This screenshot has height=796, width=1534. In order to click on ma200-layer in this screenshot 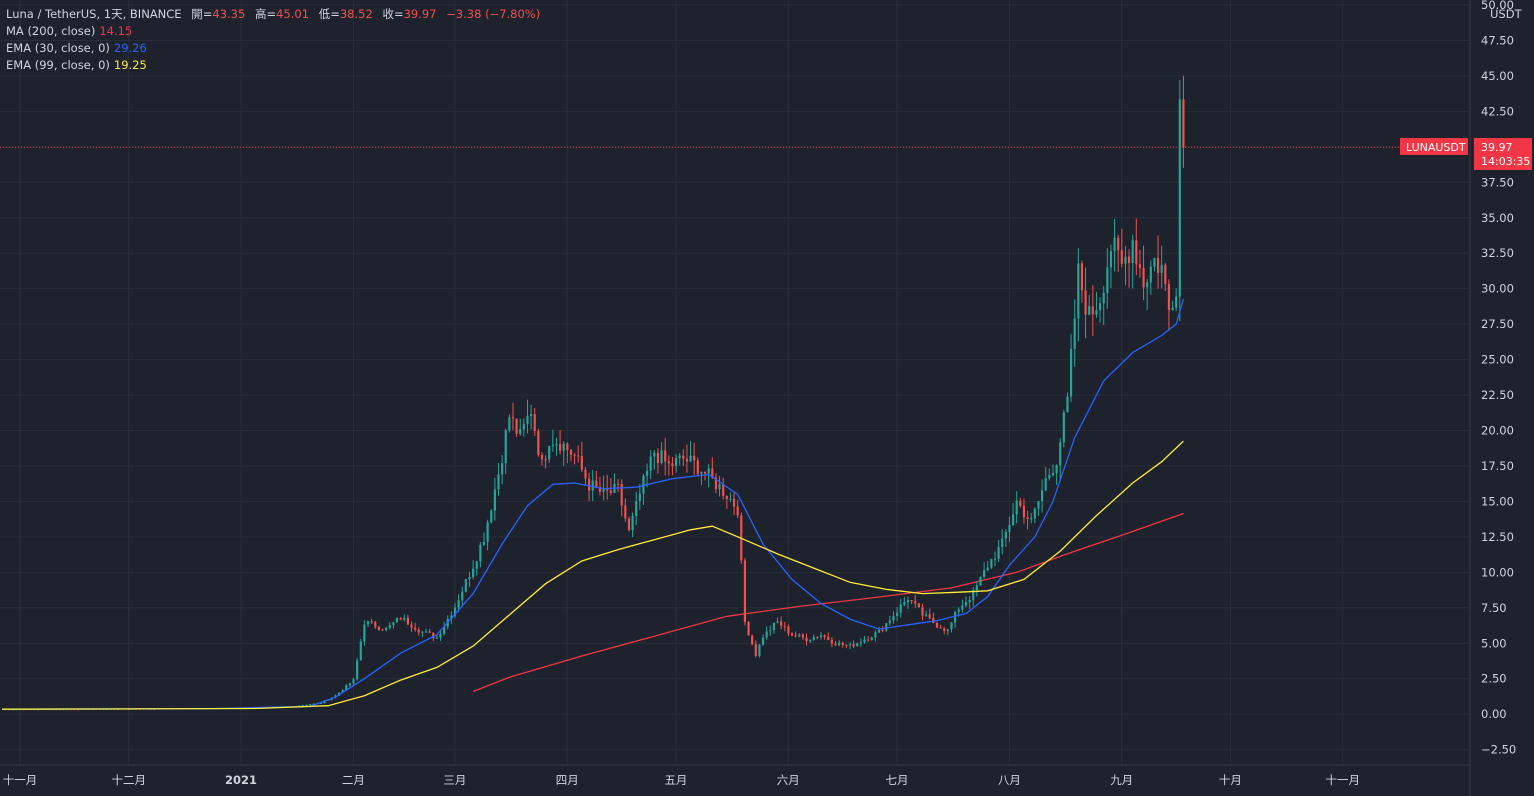, I will do `click(828, 602)`.